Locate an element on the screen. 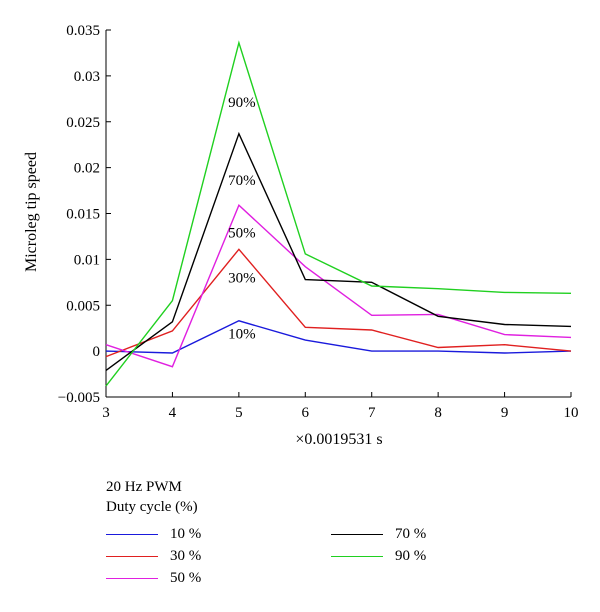 The image size is (600, 612). x-tick-label: 3 is located at coordinates (106, 413).